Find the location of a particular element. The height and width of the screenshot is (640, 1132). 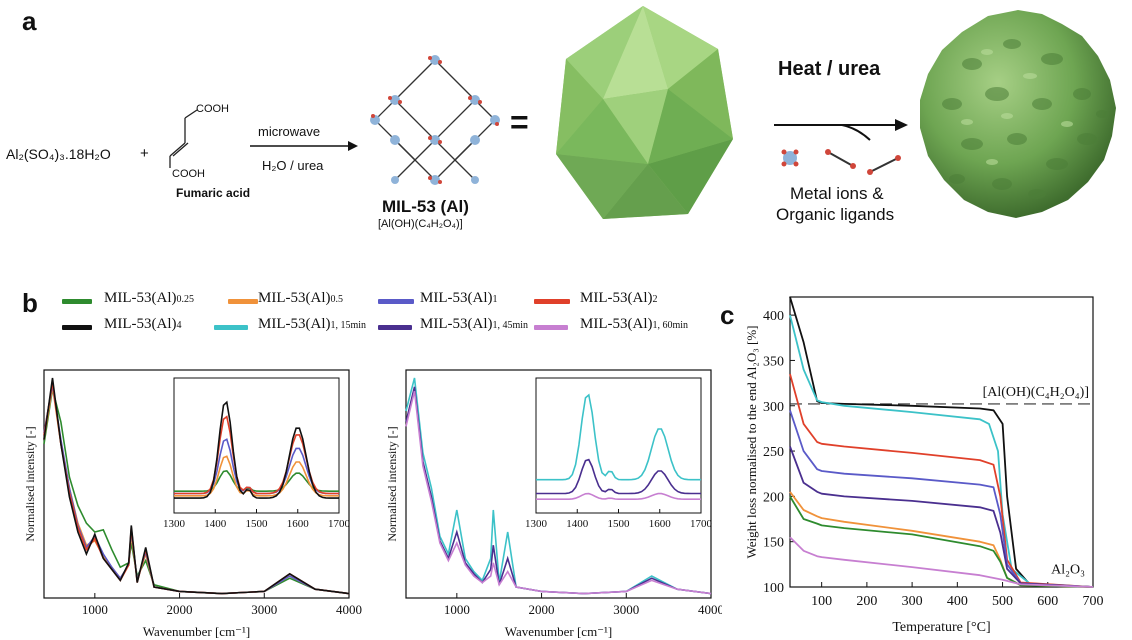

legend-swatch-60min is located at coordinates (551, 327).